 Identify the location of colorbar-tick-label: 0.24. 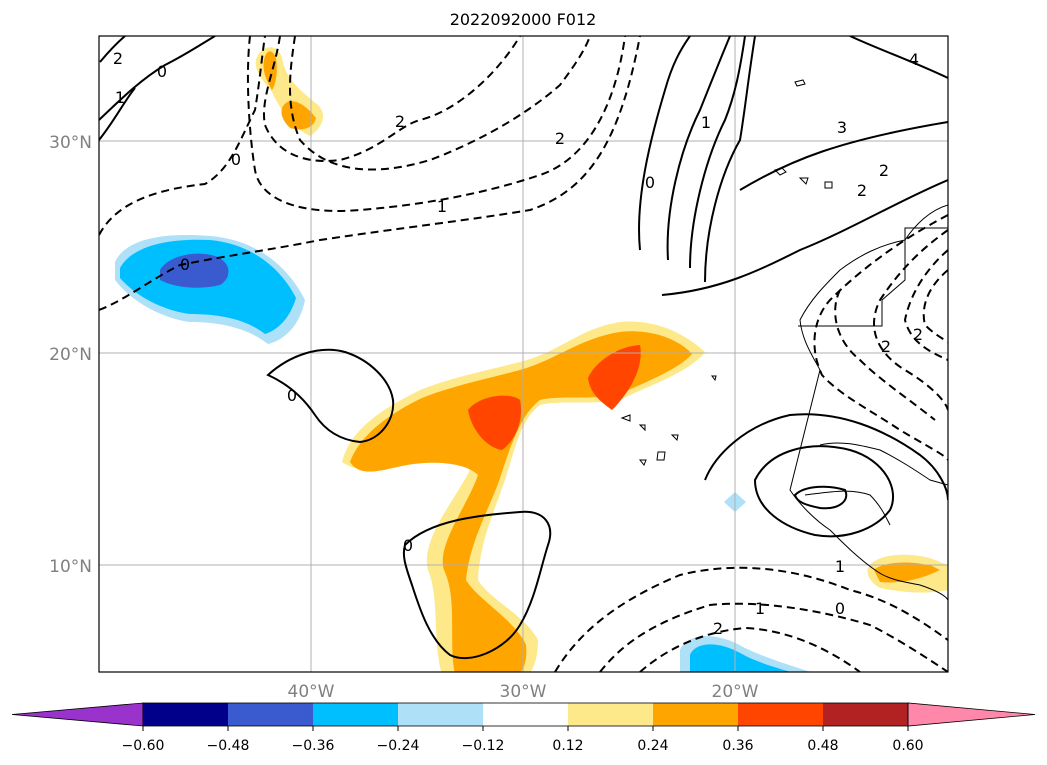
(652, 746).